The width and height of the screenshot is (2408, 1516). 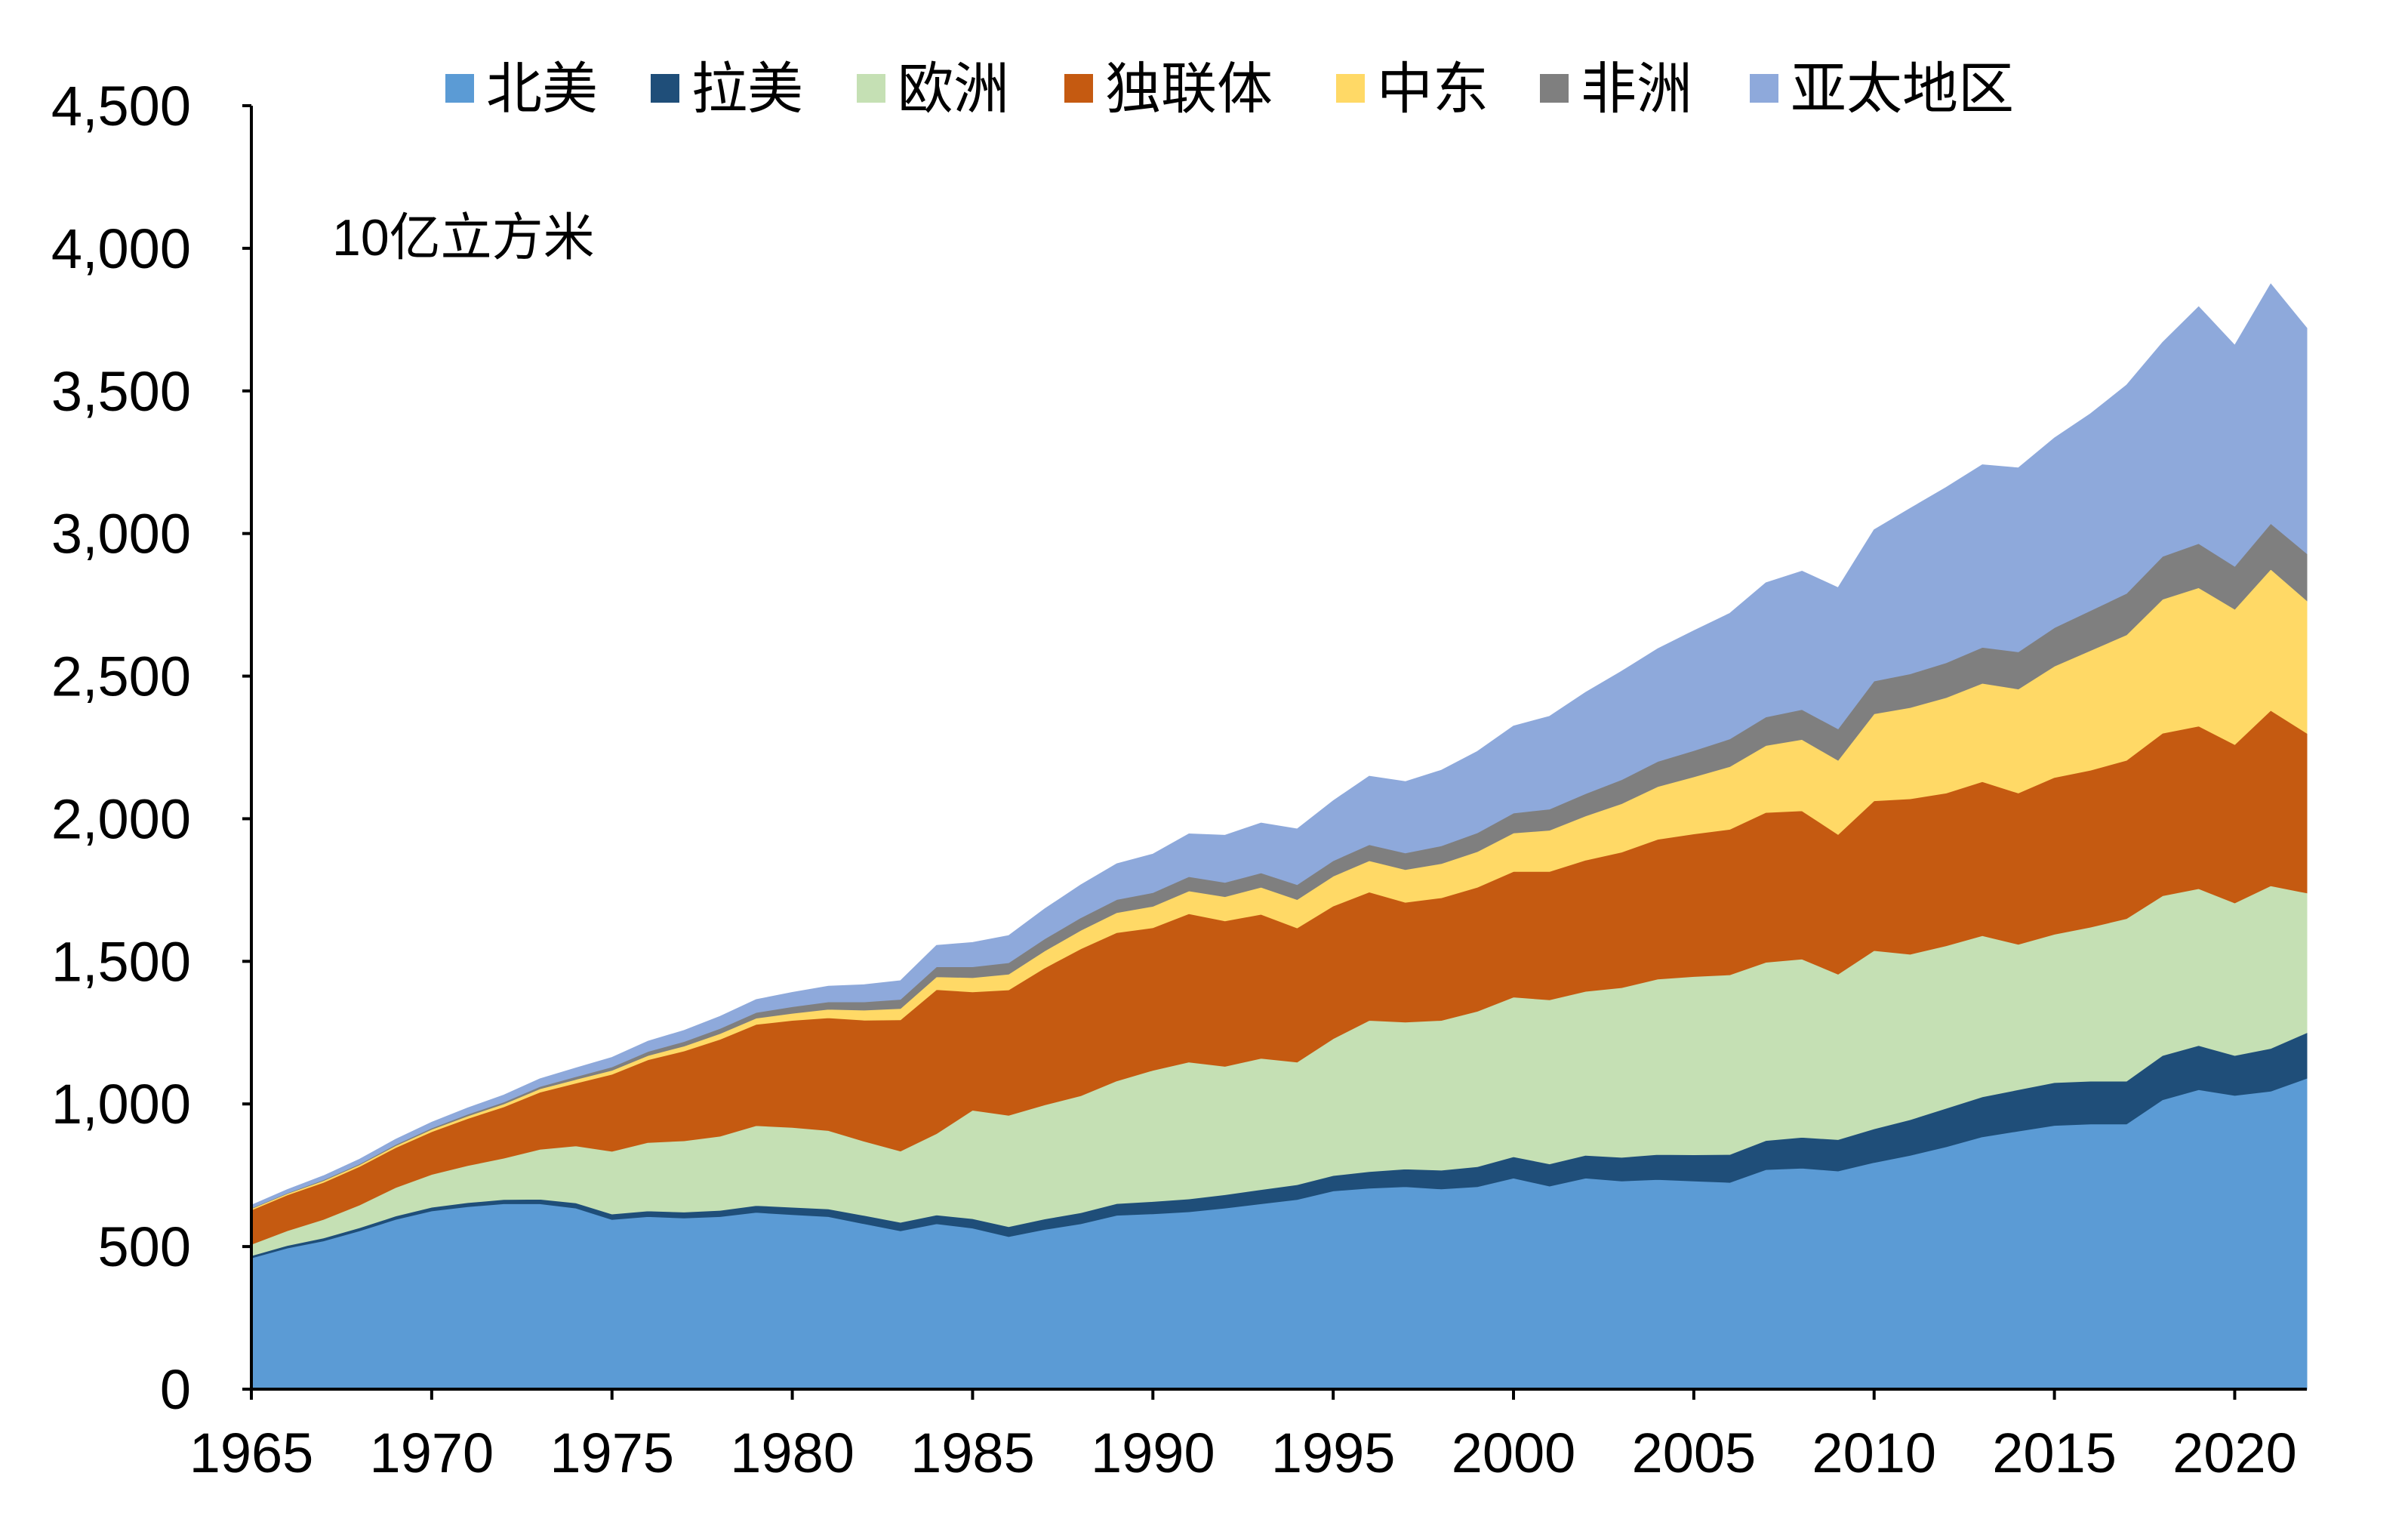 I want to click on x-tick-label: 2010, so click(x=1874, y=1453).